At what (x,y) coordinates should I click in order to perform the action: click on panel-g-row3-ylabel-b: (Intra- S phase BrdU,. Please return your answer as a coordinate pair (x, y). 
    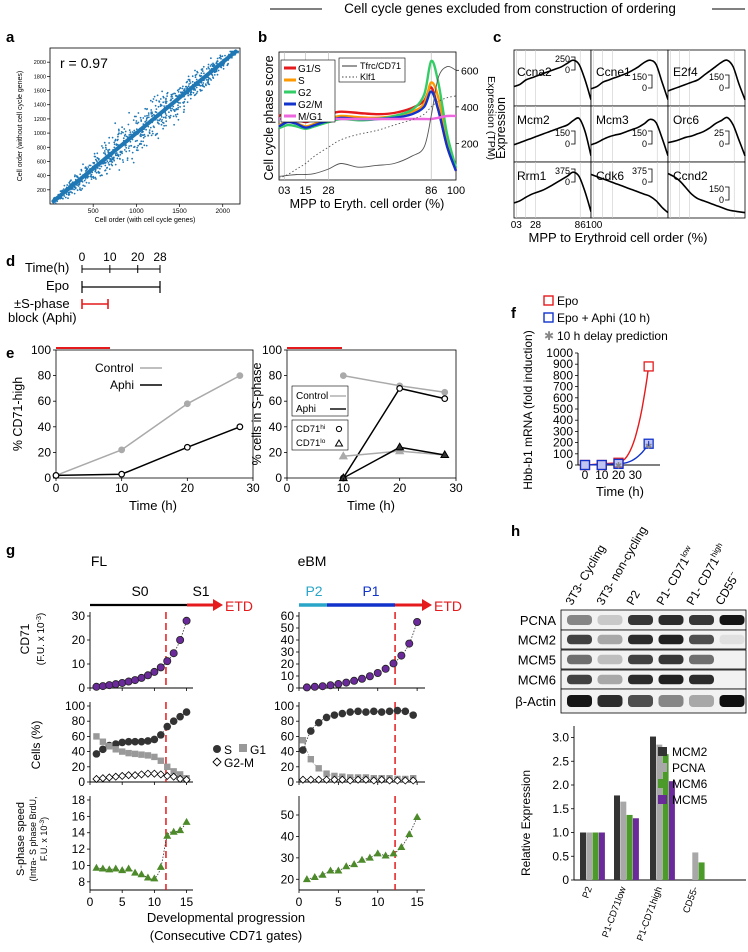
    Looking at the image, I should click on (33, 838).